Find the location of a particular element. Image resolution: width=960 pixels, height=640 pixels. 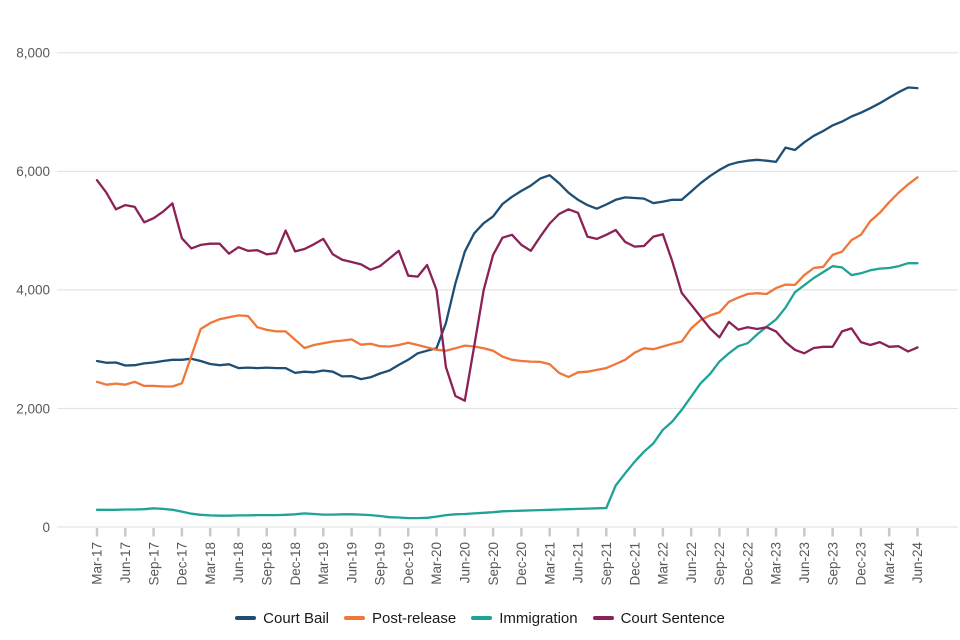

x-axis-tick-label: Jun-24 is located at coordinates (917, 563).